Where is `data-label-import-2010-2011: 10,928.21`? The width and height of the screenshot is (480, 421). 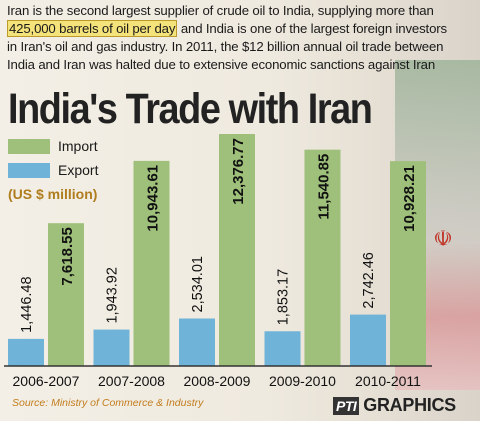 data-label-import-2010-2011: 10,928.21 is located at coordinates (409, 198).